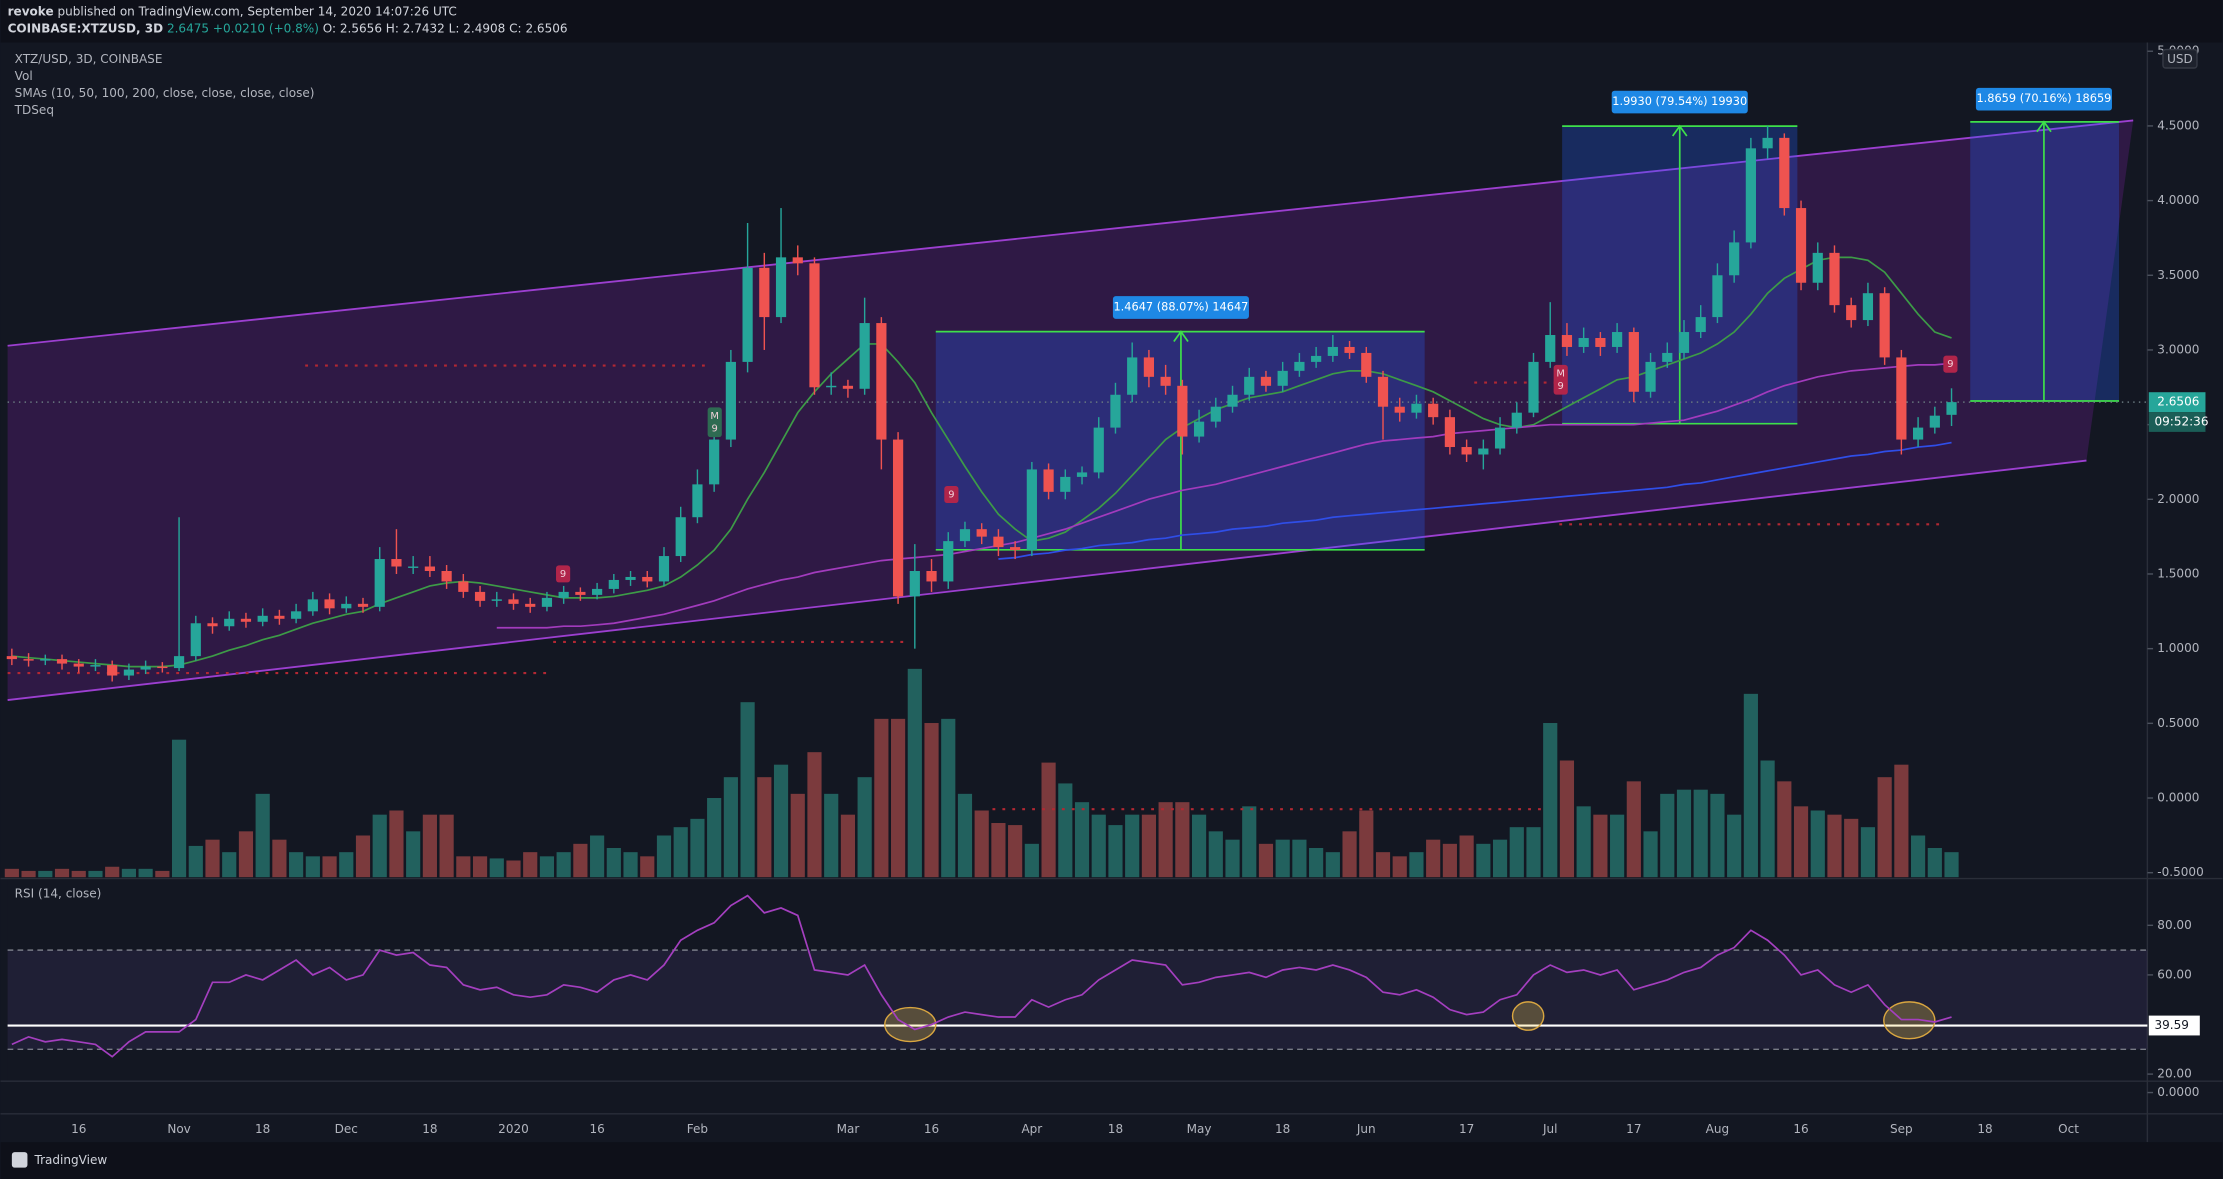 Image resolution: width=2223 pixels, height=1179 pixels. I want to click on change: 2.6475 +0.0210 (+0.8%), so click(243, 28).